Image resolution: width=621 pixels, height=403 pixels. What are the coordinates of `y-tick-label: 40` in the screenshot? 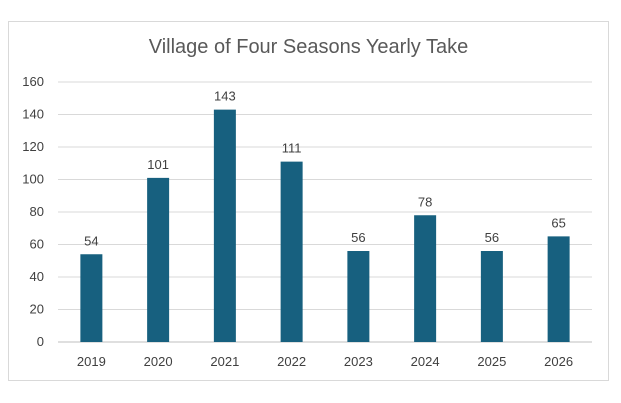 It's located at (37, 276).